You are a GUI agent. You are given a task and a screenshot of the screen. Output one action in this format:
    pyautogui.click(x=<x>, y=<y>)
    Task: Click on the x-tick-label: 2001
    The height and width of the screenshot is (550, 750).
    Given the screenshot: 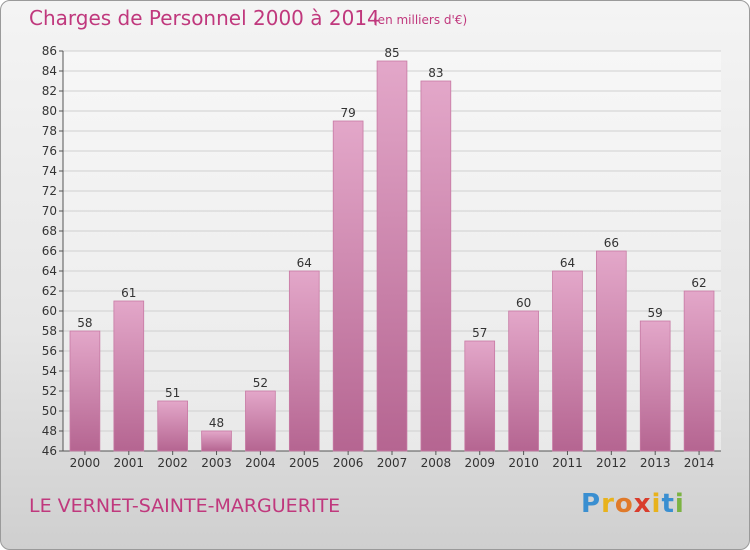 What is the action you would take?
    pyautogui.click(x=129, y=463)
    